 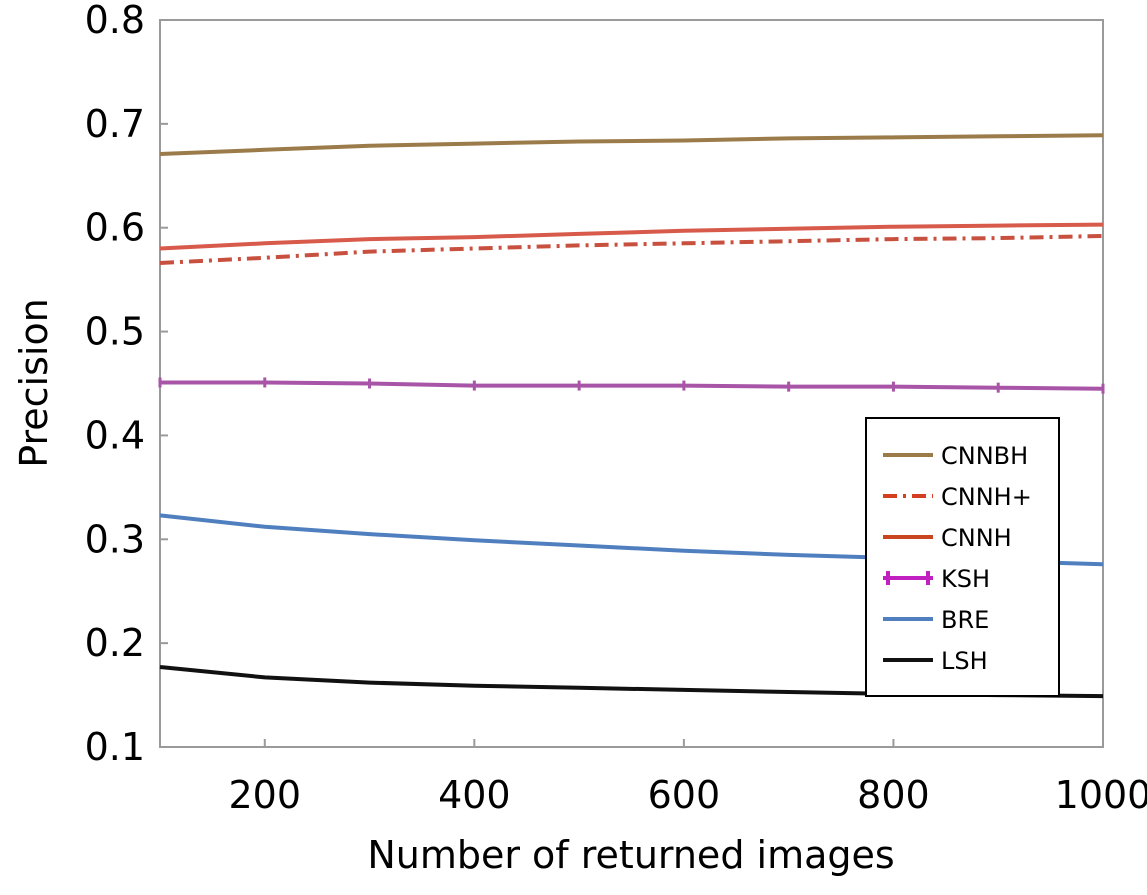 I want to click on legend-entry-cnnh: CNNH+, so click(x=957, y=497).